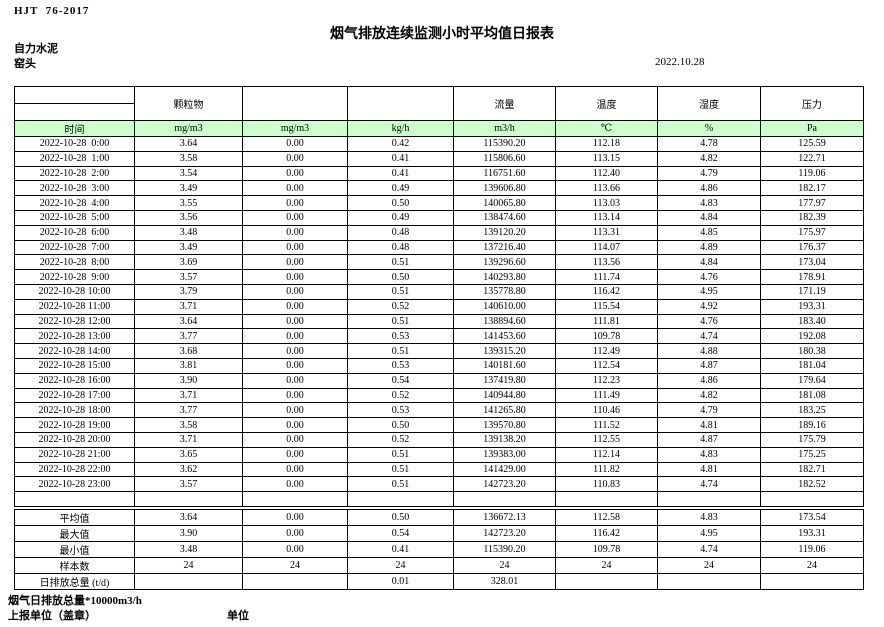  Describe the element at coordinates (238, 616) in the screenshot. I see `unit-label: 单位` at that location.